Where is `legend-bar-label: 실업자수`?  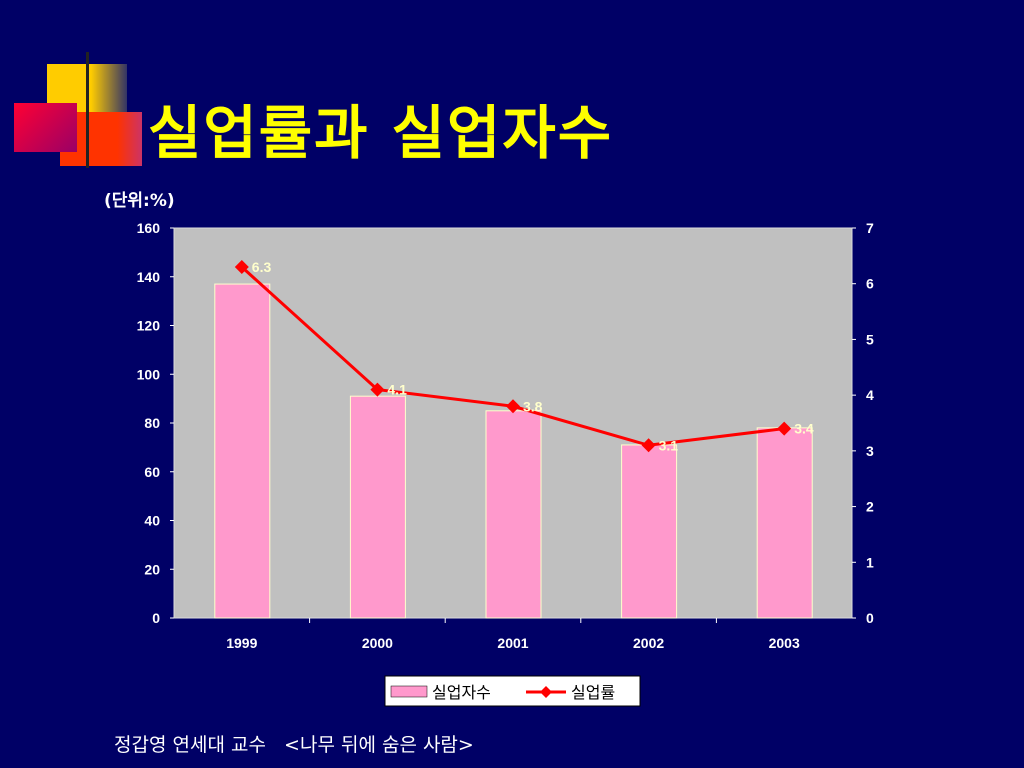 legend-bar-label: 실업자수 is located at coordinates (461, 693).